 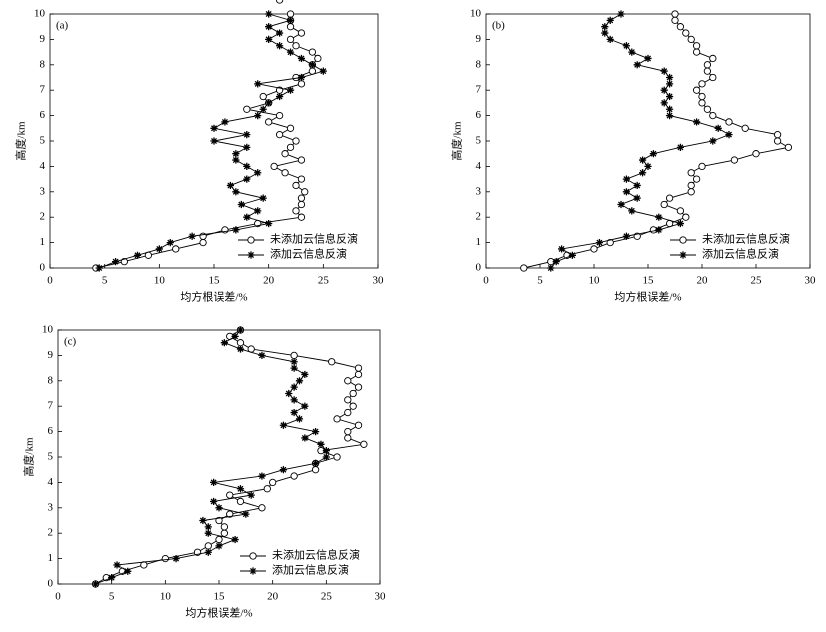 What do you see at coordinates (740, 254) in the screenshot?
I see `legend-label: 添加云信息反演` at bounding box center [740, 254].